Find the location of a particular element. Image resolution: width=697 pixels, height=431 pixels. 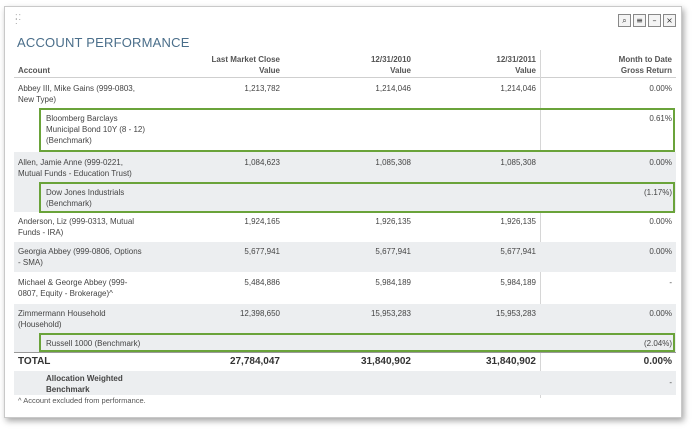

header-line: 12/31/2010 is located at coordinates (390, 59).